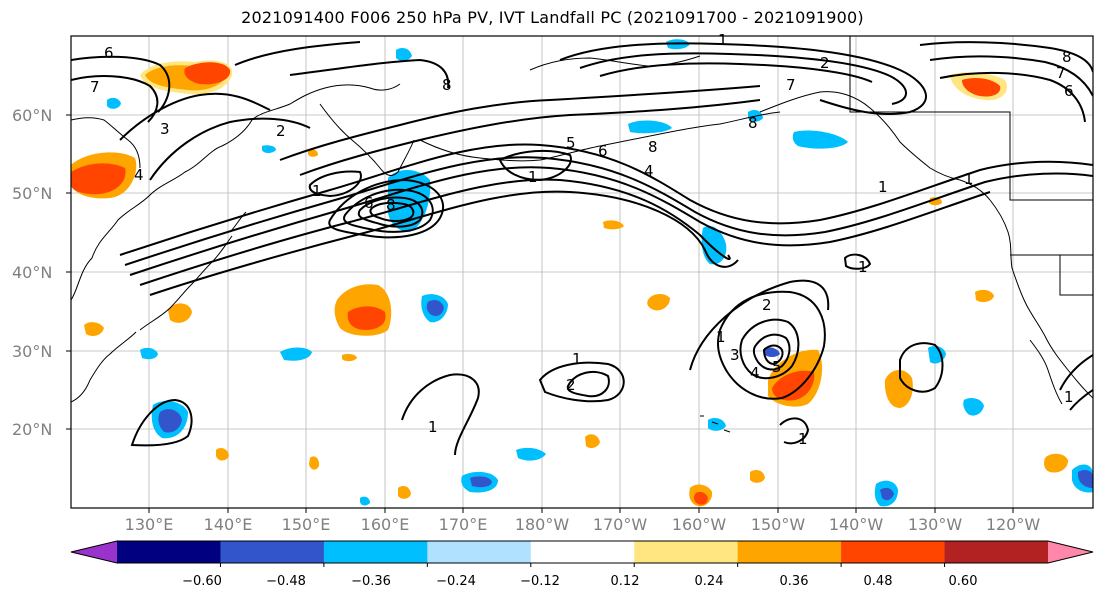  I want to click on colorbar-tick-label: −0.12, so click(540, 581).